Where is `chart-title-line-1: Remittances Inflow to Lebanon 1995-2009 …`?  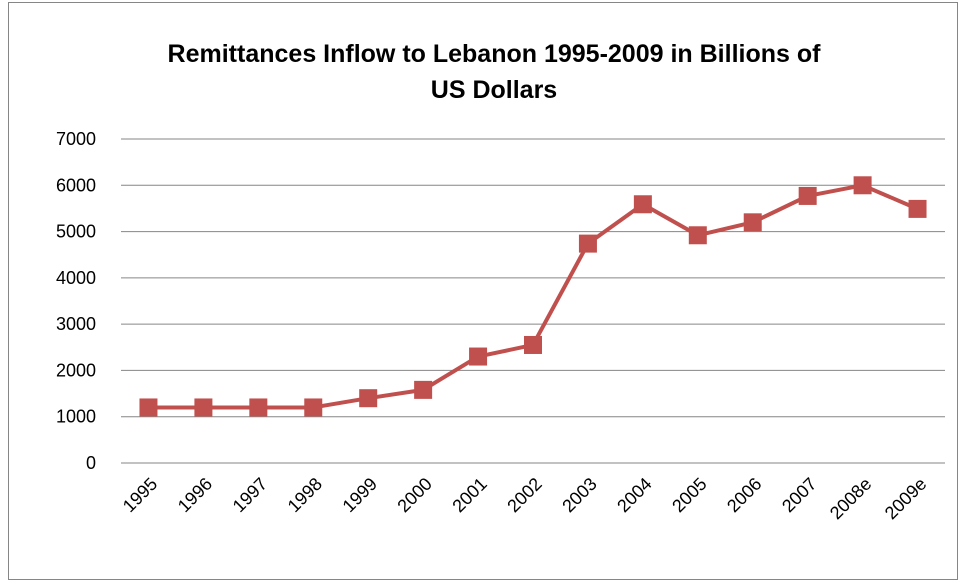
chart-title-line-1: Remittances Inflow to Lebanon 1995-2009 … is located at coordinates (495, 54).